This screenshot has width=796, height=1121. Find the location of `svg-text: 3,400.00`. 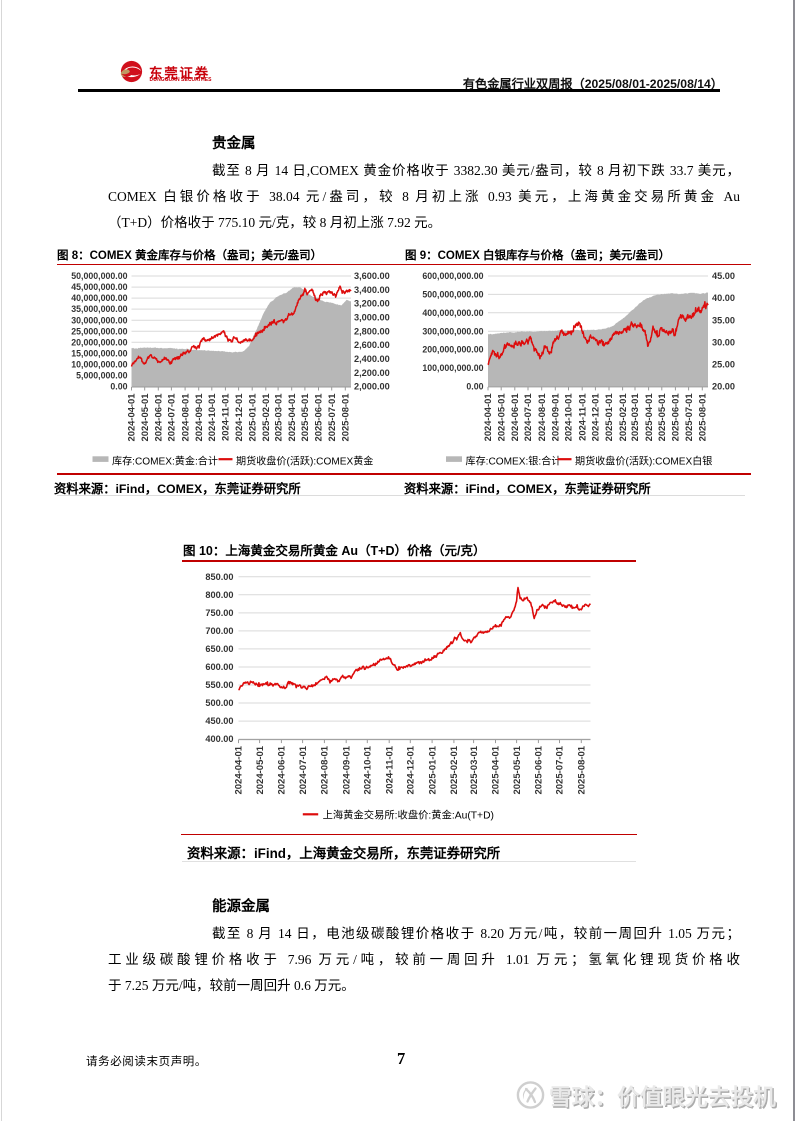

svg-text: 3,400.00 is located at coordinates (372, 290).